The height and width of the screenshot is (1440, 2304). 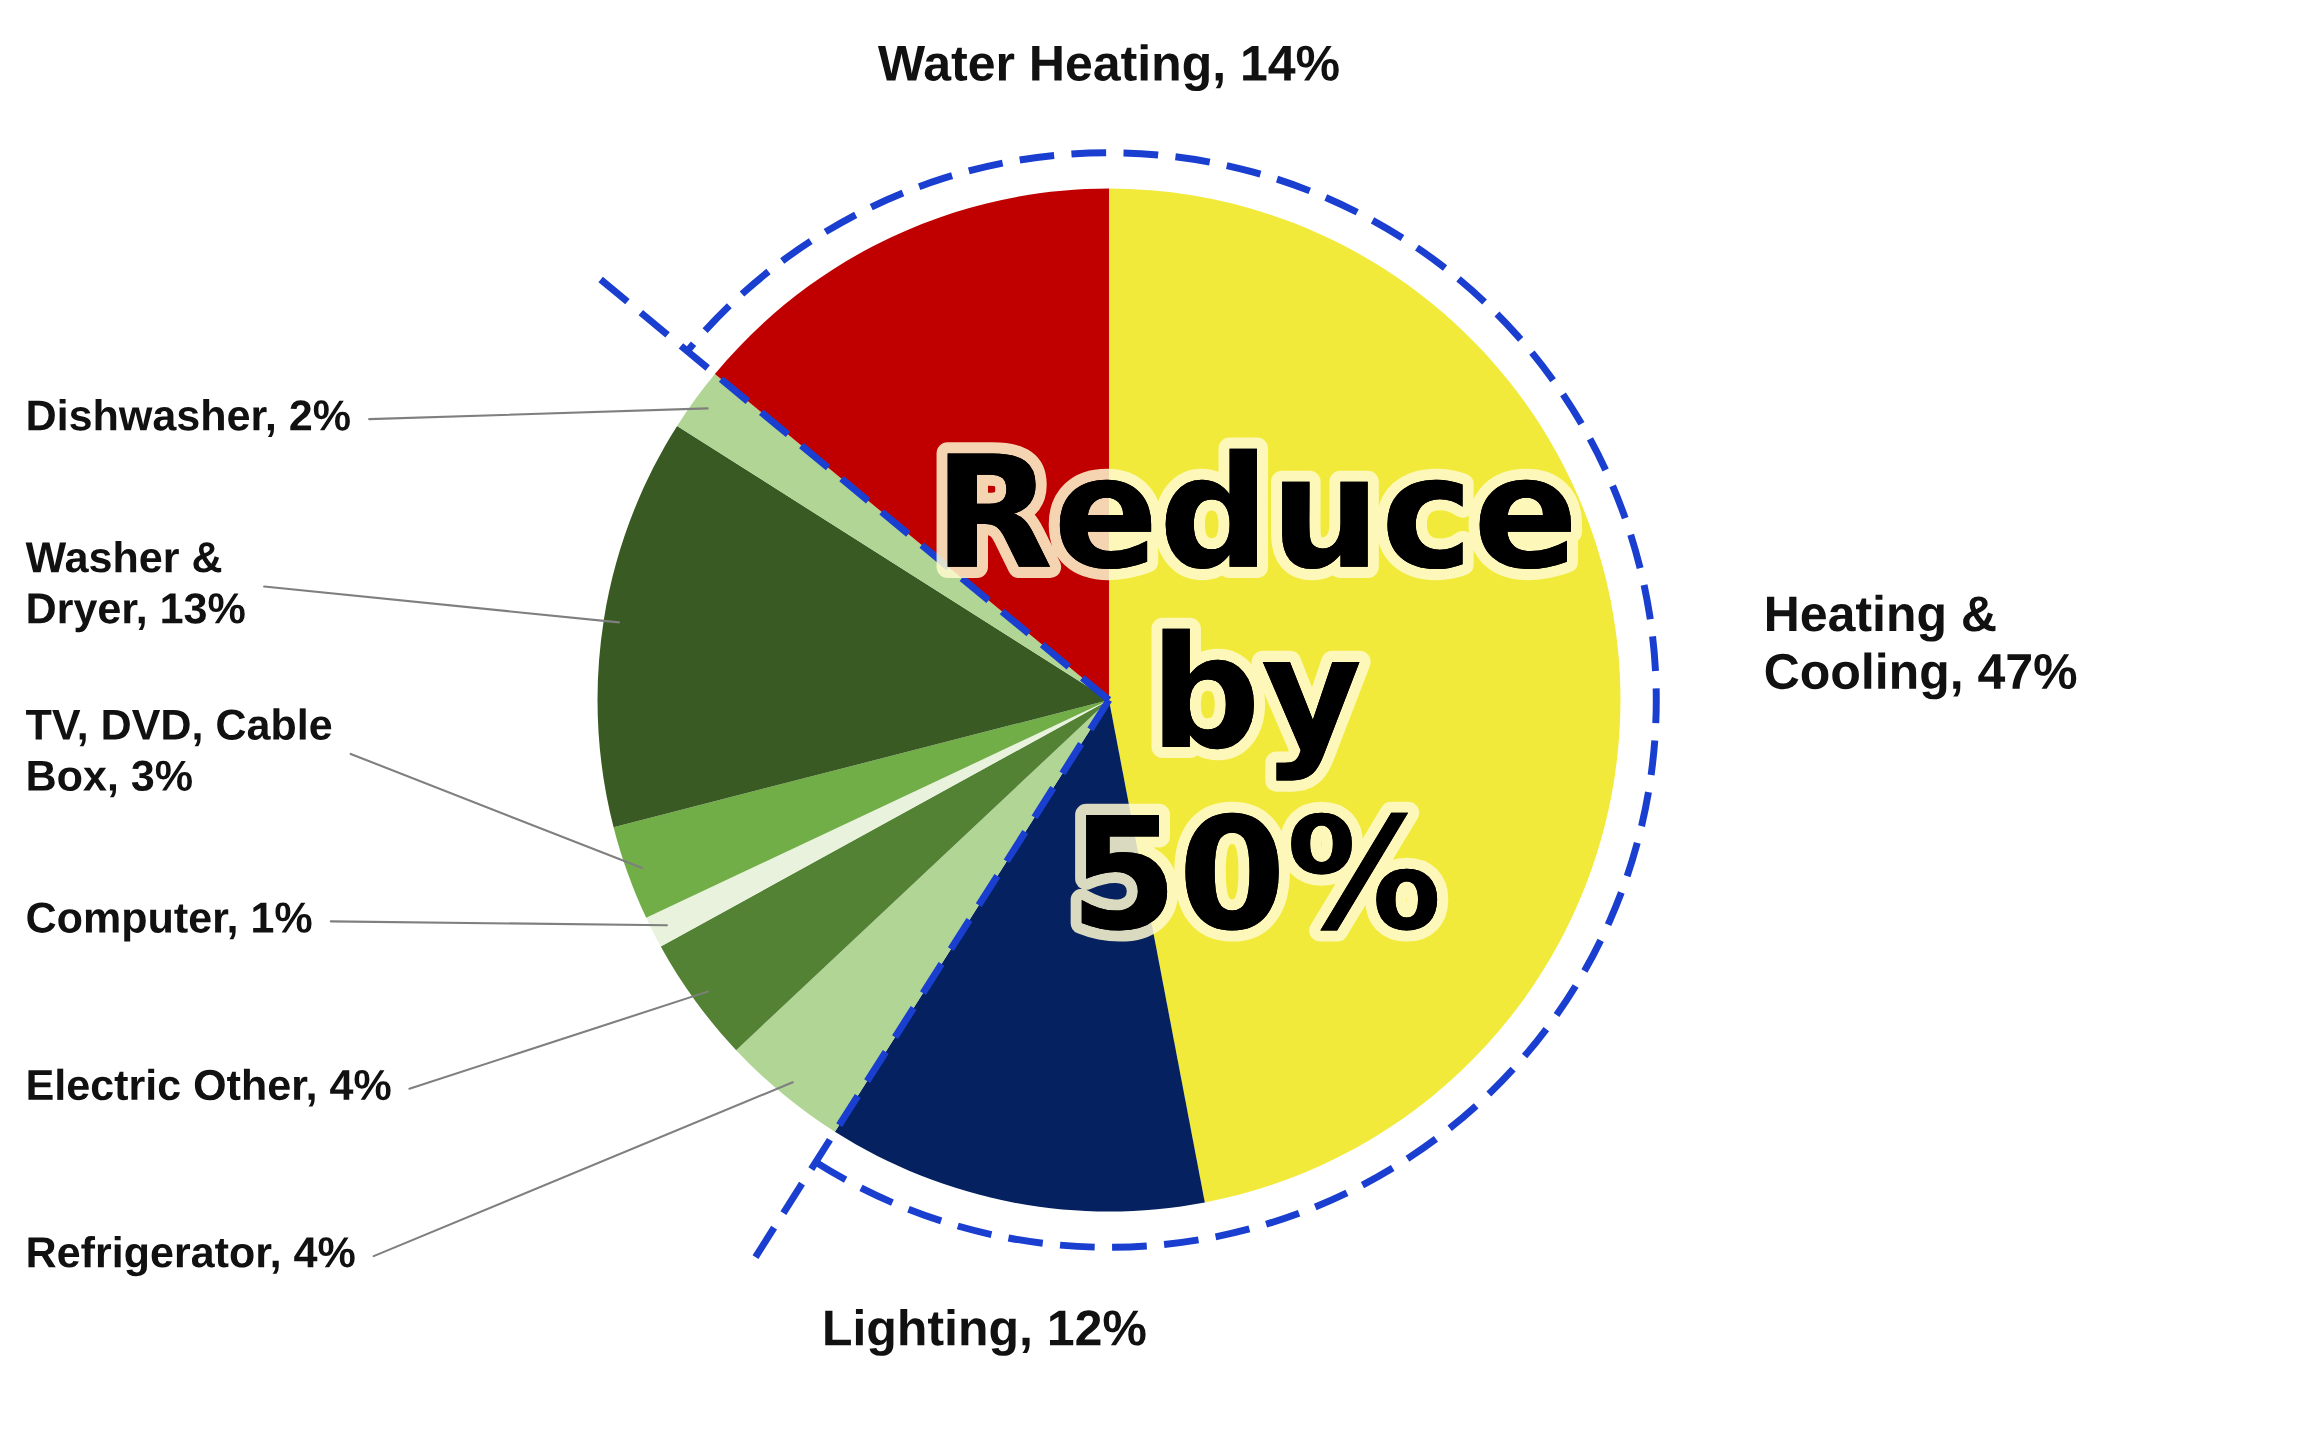 I want to click on slice-label: TV, DVD, Cable Box, 3%, so click(x=179, y=753).